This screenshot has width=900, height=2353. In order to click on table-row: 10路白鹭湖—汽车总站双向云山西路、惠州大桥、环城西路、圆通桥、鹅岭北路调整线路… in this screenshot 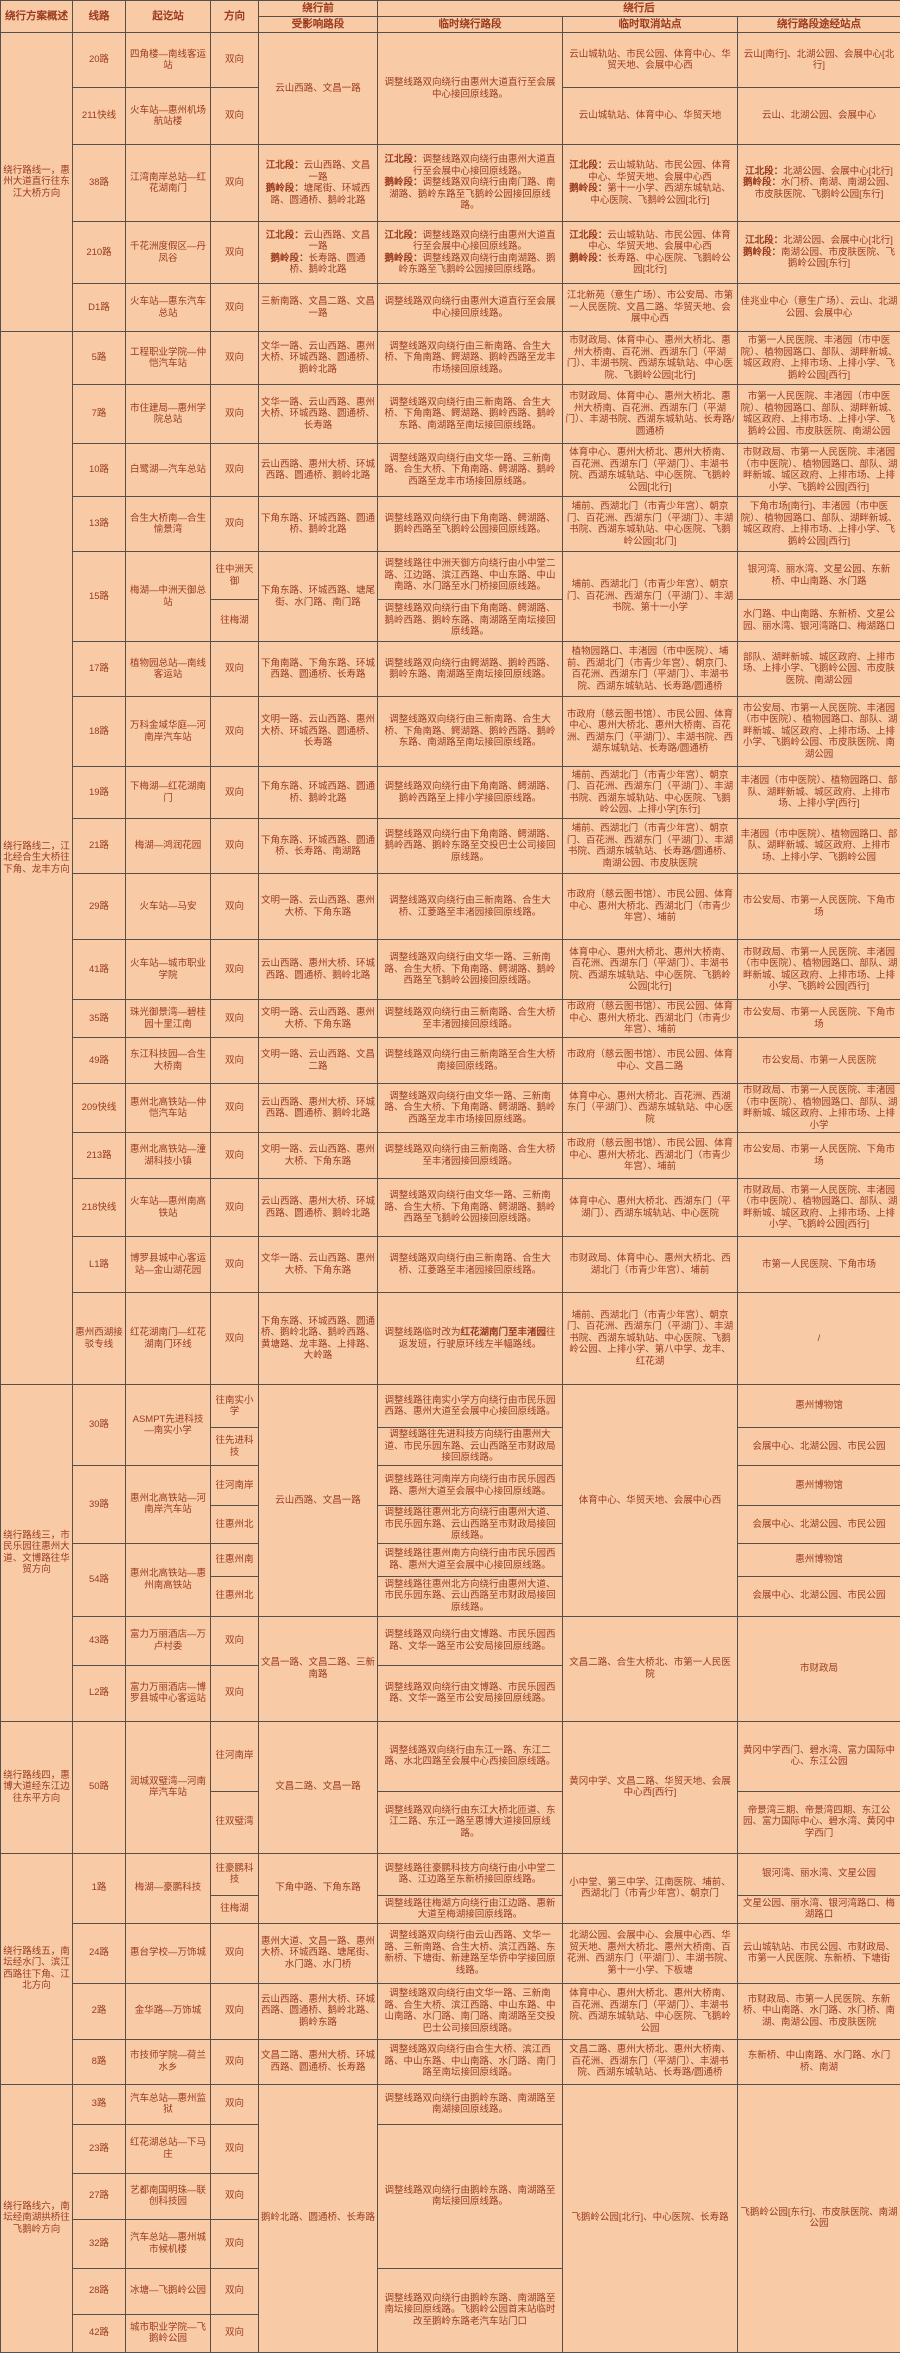, I will do `click(450, 470)`.